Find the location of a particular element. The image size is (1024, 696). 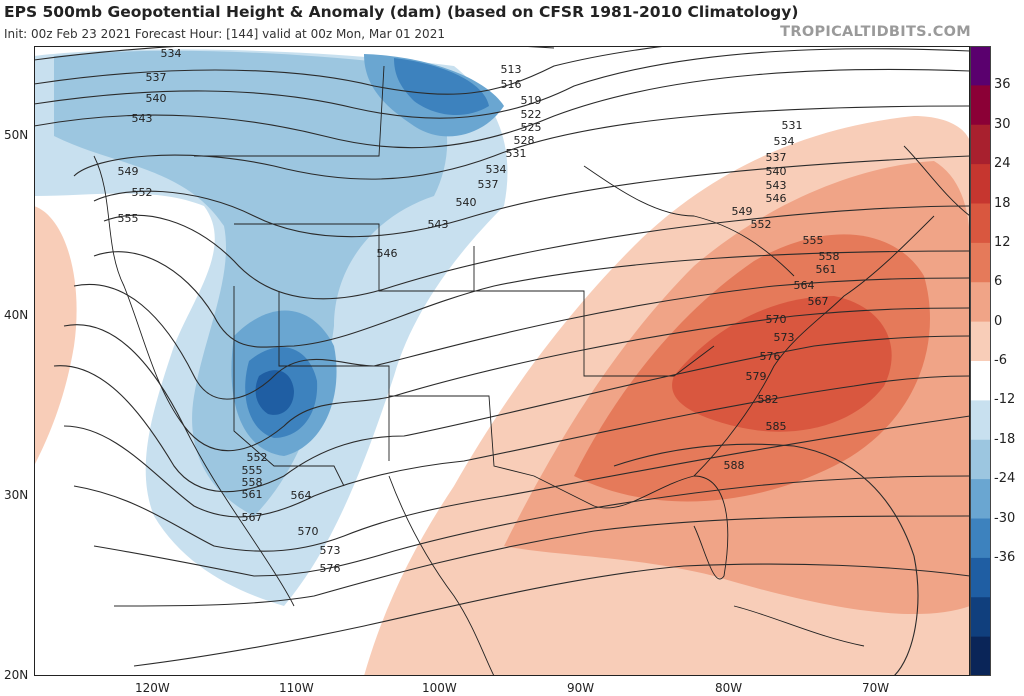

brand-watermark: TROPICALTIDBITS.COM is located at coordinates (875, 32).